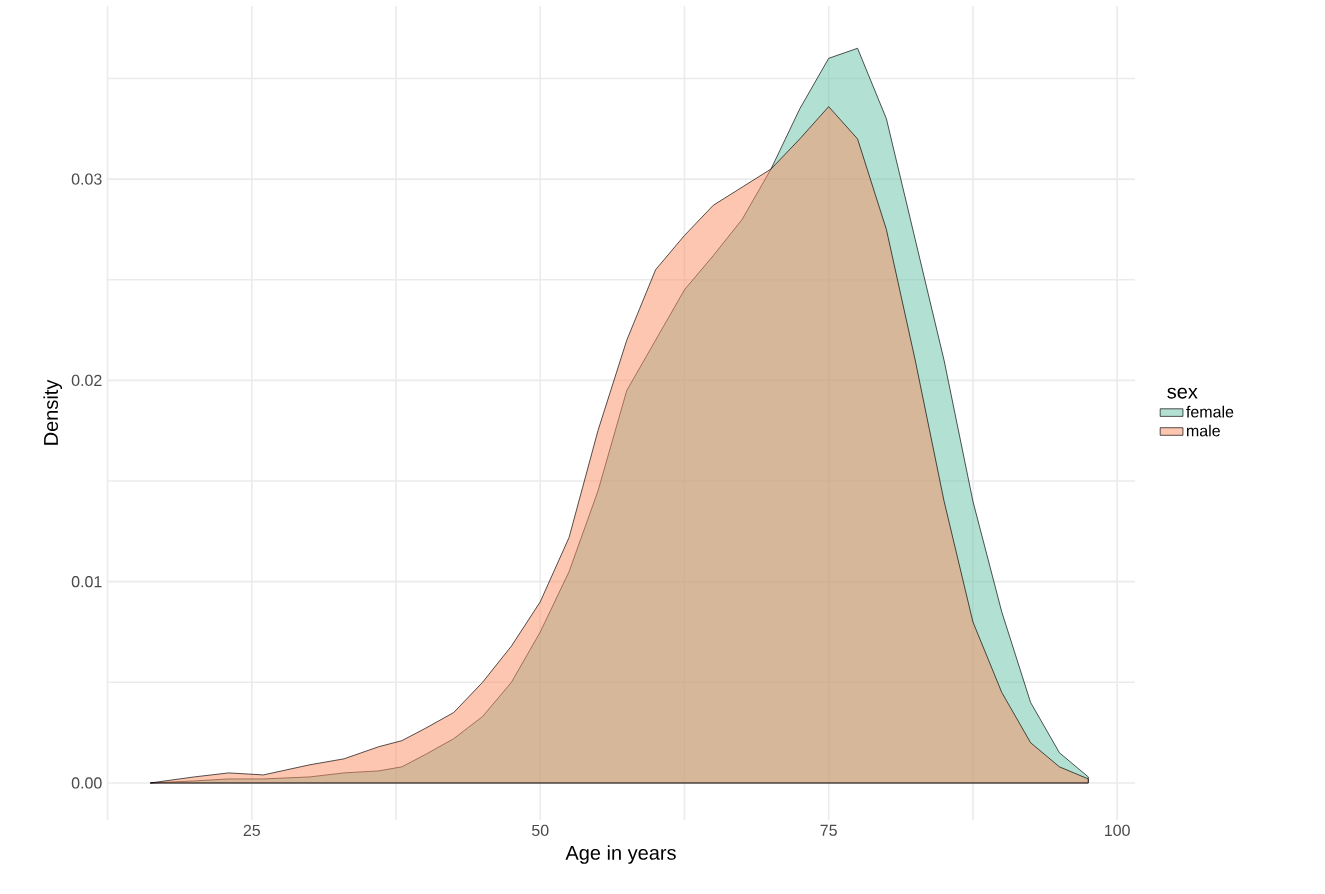  Describe the element at coordinates (1117, 830) in the screenshot. I see `x-tick-label: 100` at that location.